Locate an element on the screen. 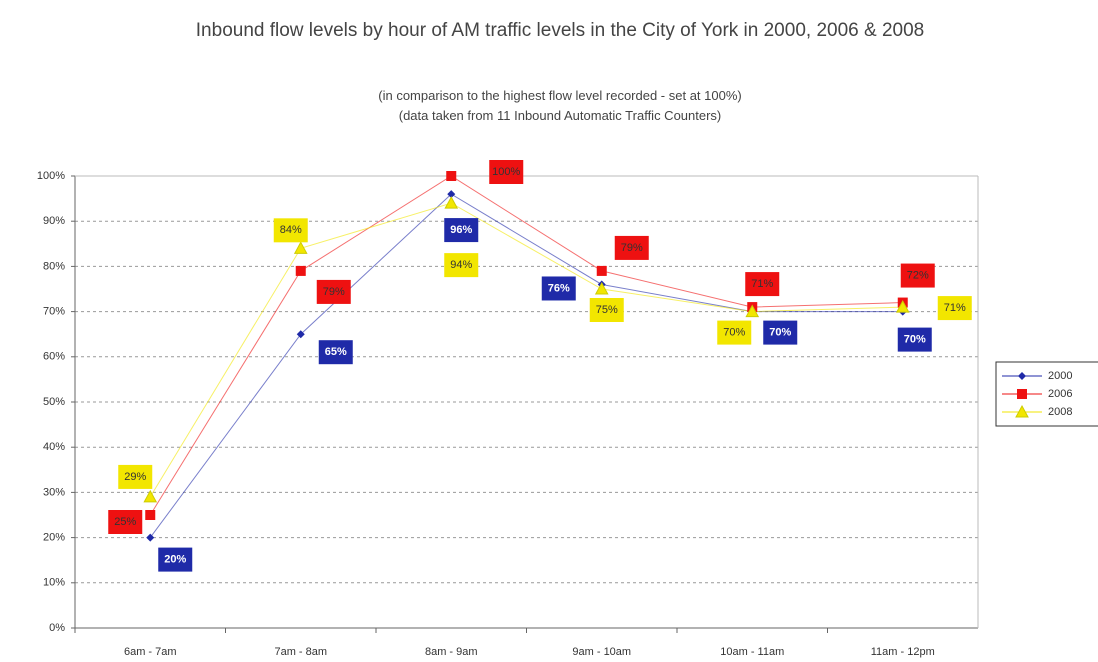 The width and height of the screenshot is (1098, 662). data-label: 25% is located at coordinates (125, 522).